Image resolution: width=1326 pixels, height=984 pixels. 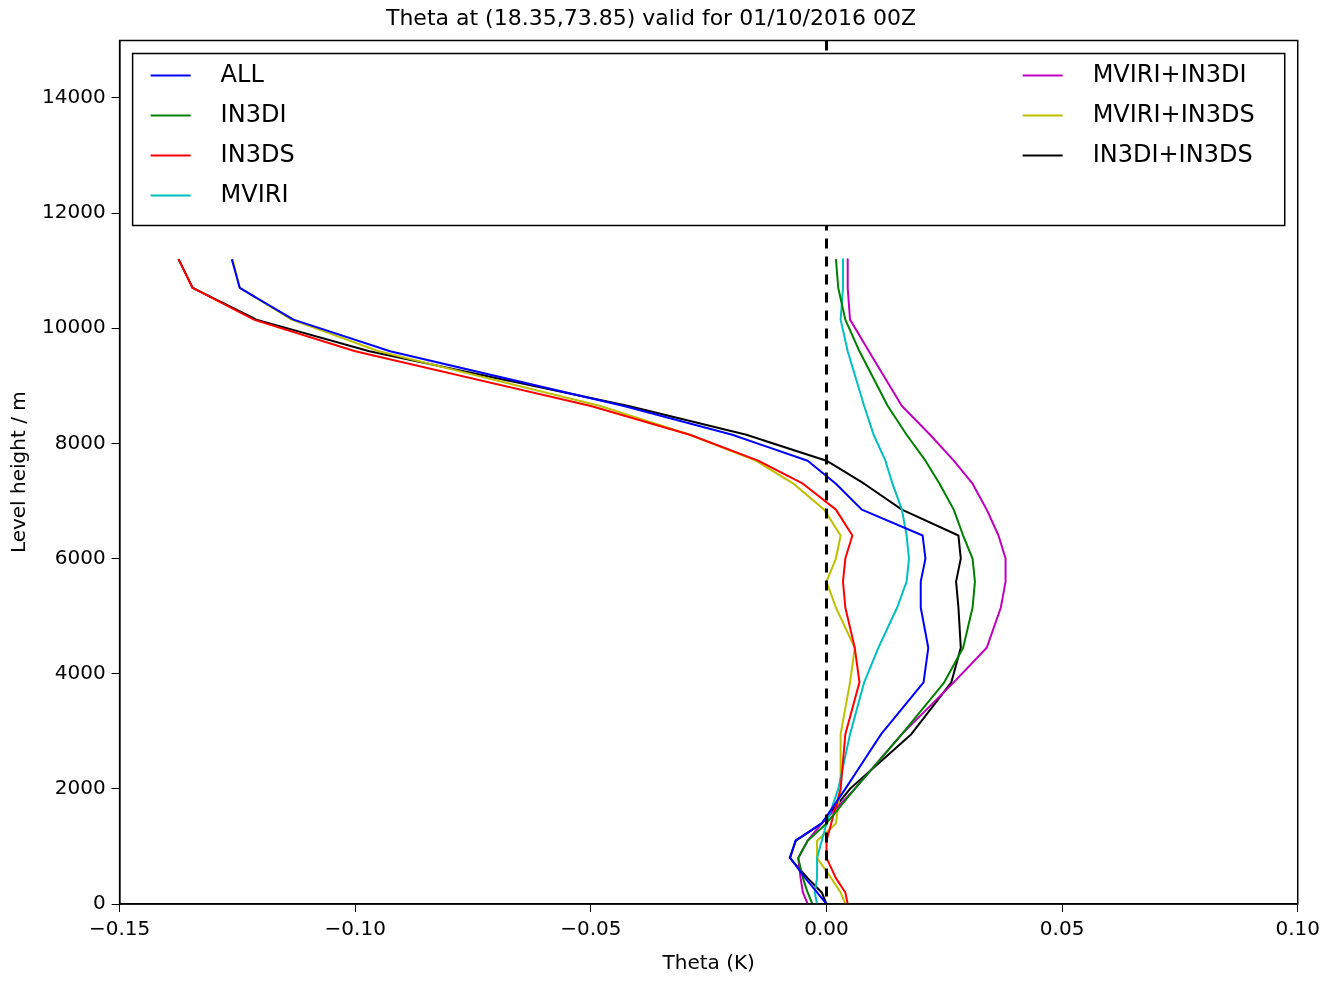 What do you see at coordinates (355, 928) in the screenshot?
I see `x-tick-label: −0.10` at bounding box center [355, 928].